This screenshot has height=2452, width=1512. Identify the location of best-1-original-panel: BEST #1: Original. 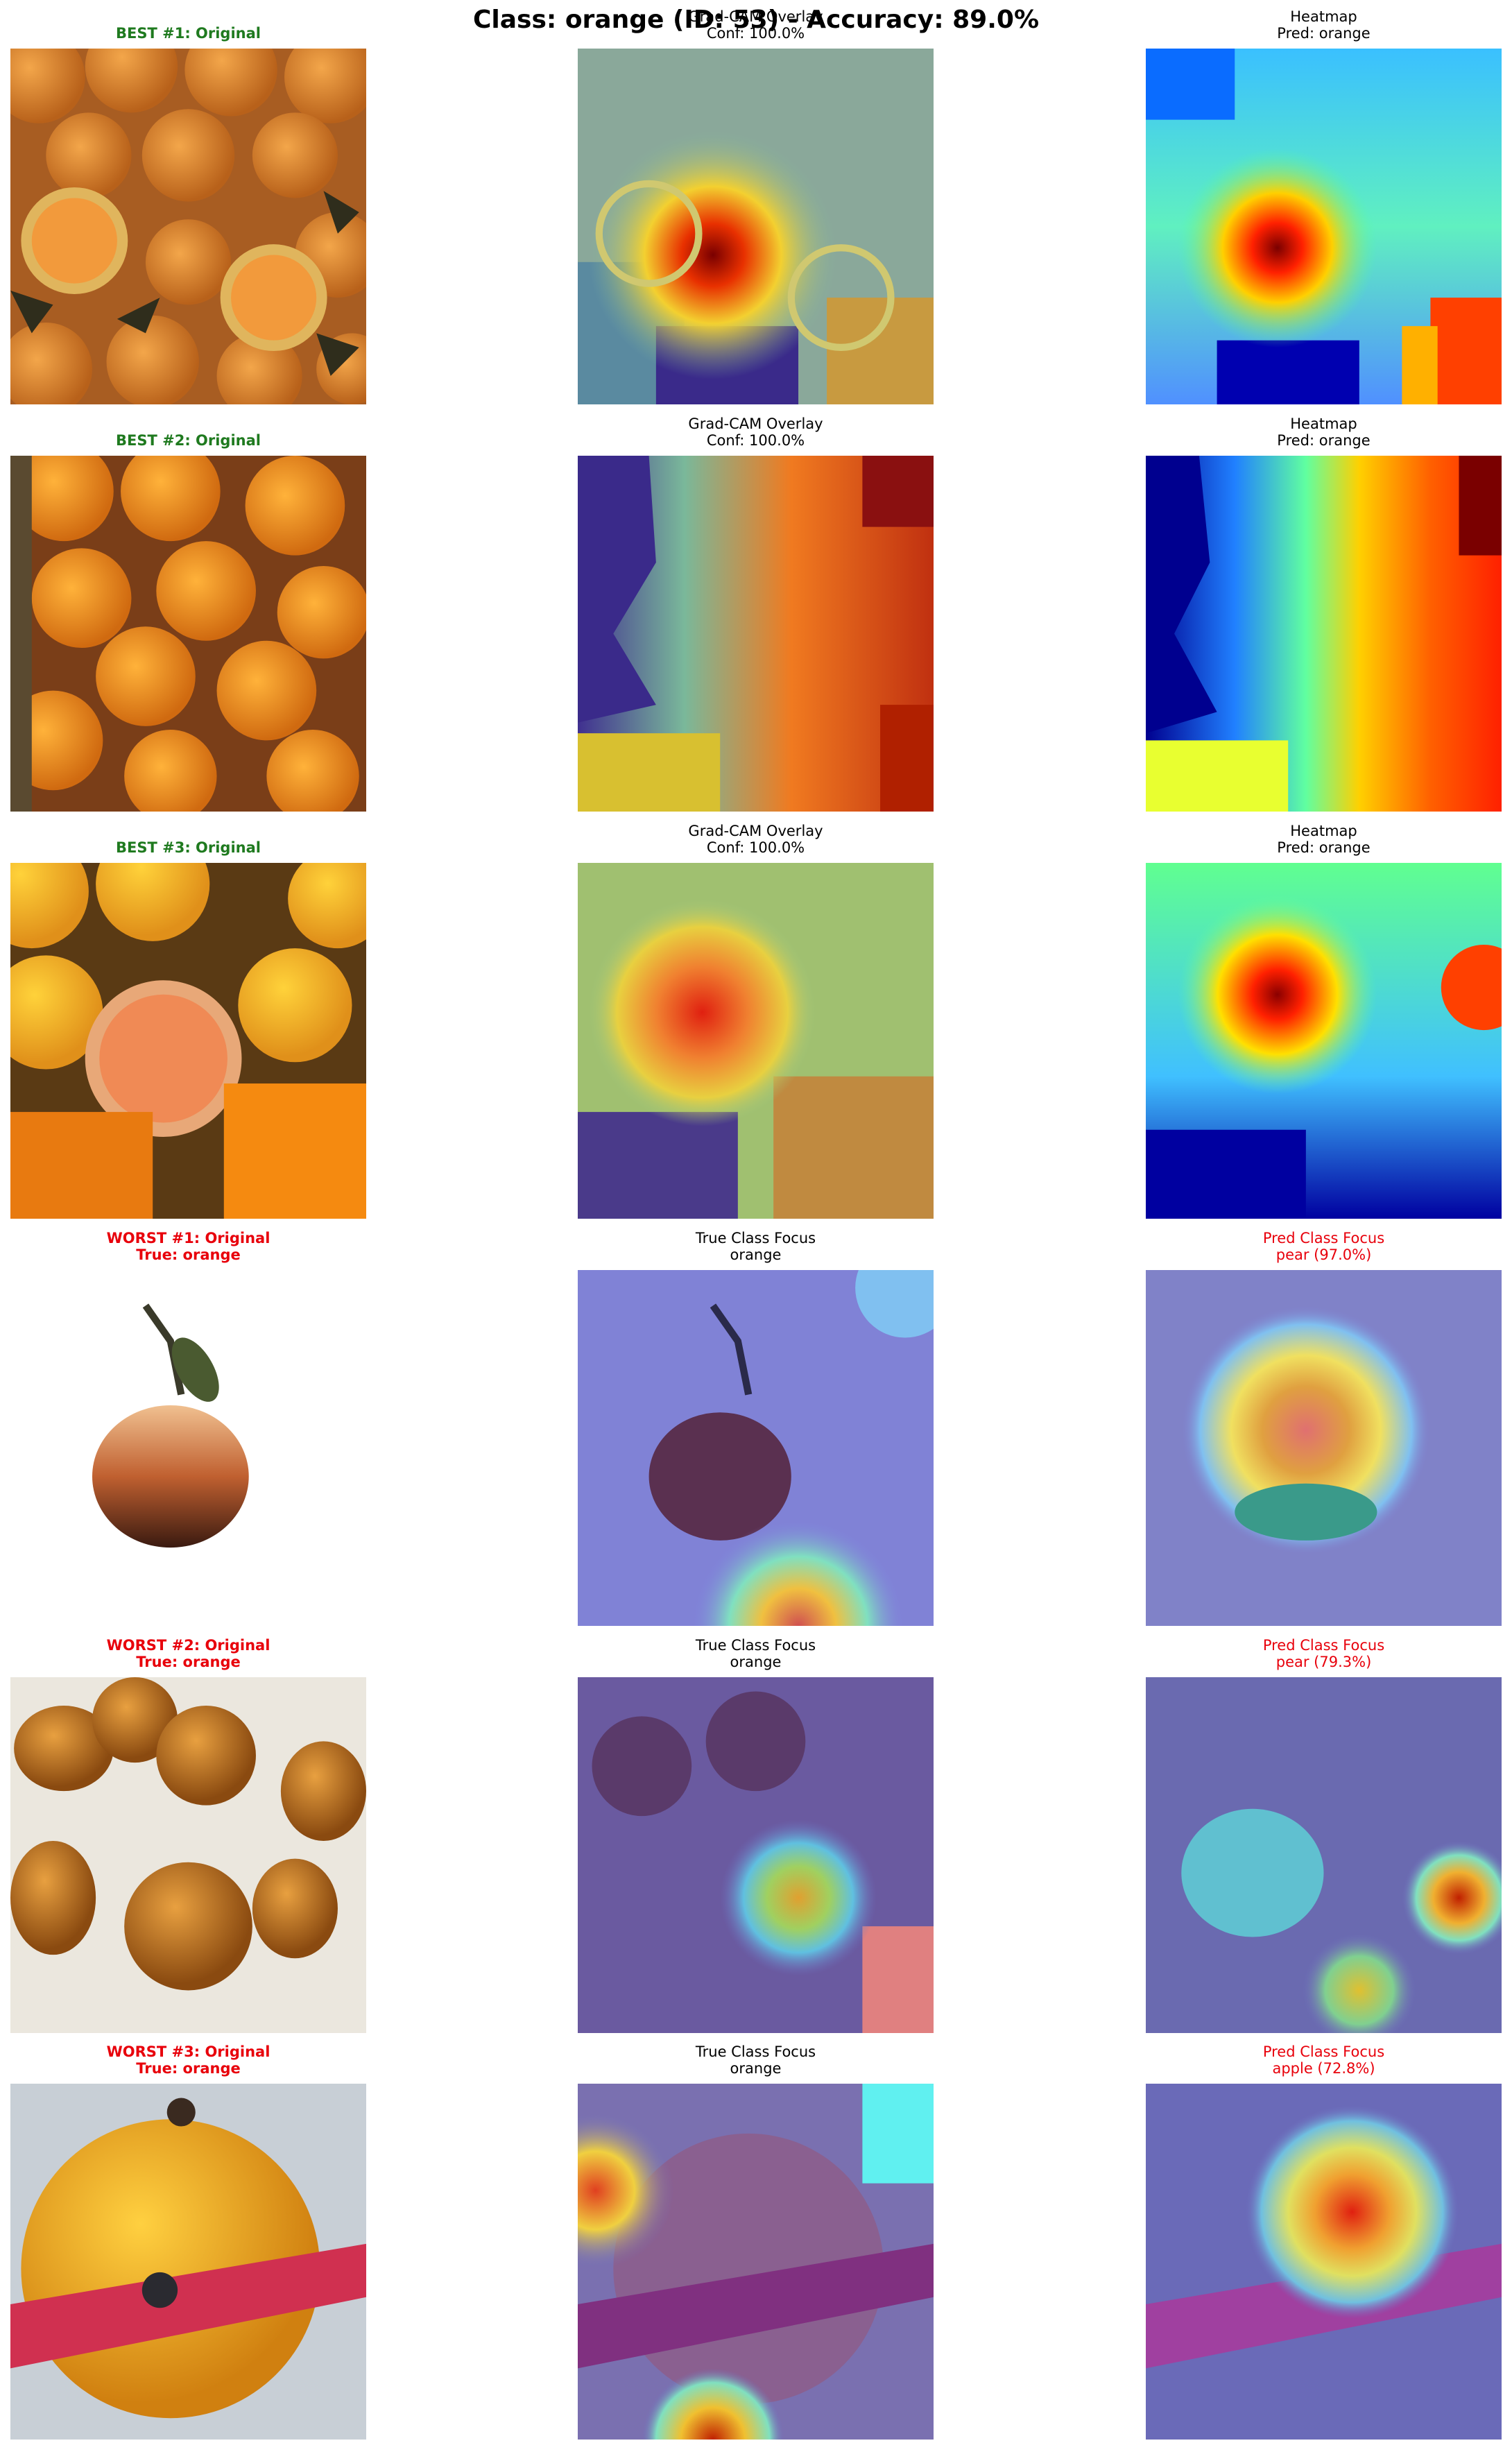
(188, 214).